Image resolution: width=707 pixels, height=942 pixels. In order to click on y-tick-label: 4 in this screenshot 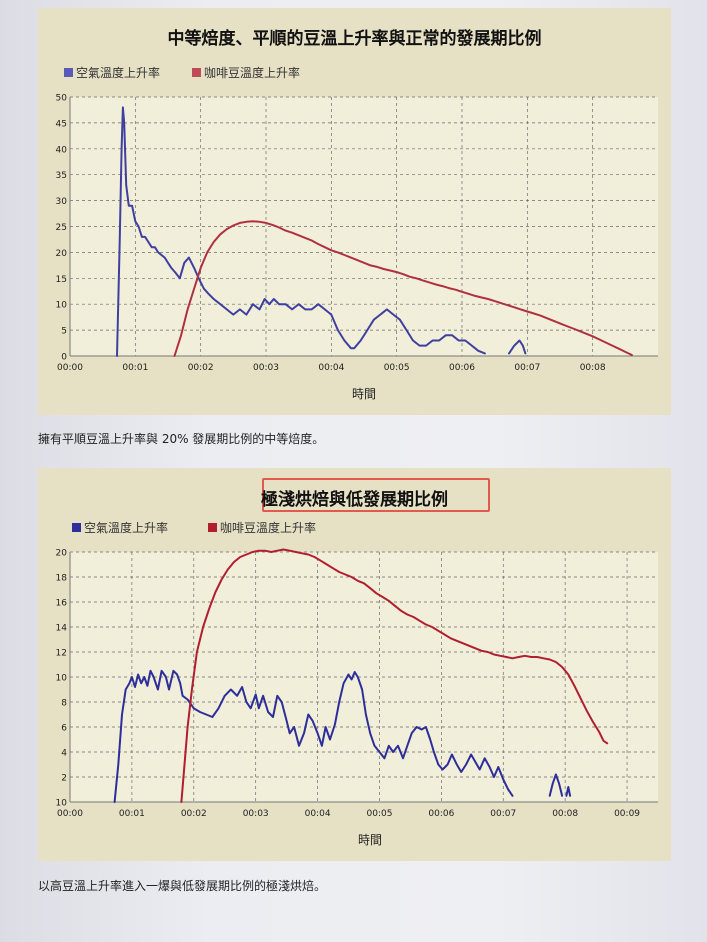, I will do `click(64, 754)`.